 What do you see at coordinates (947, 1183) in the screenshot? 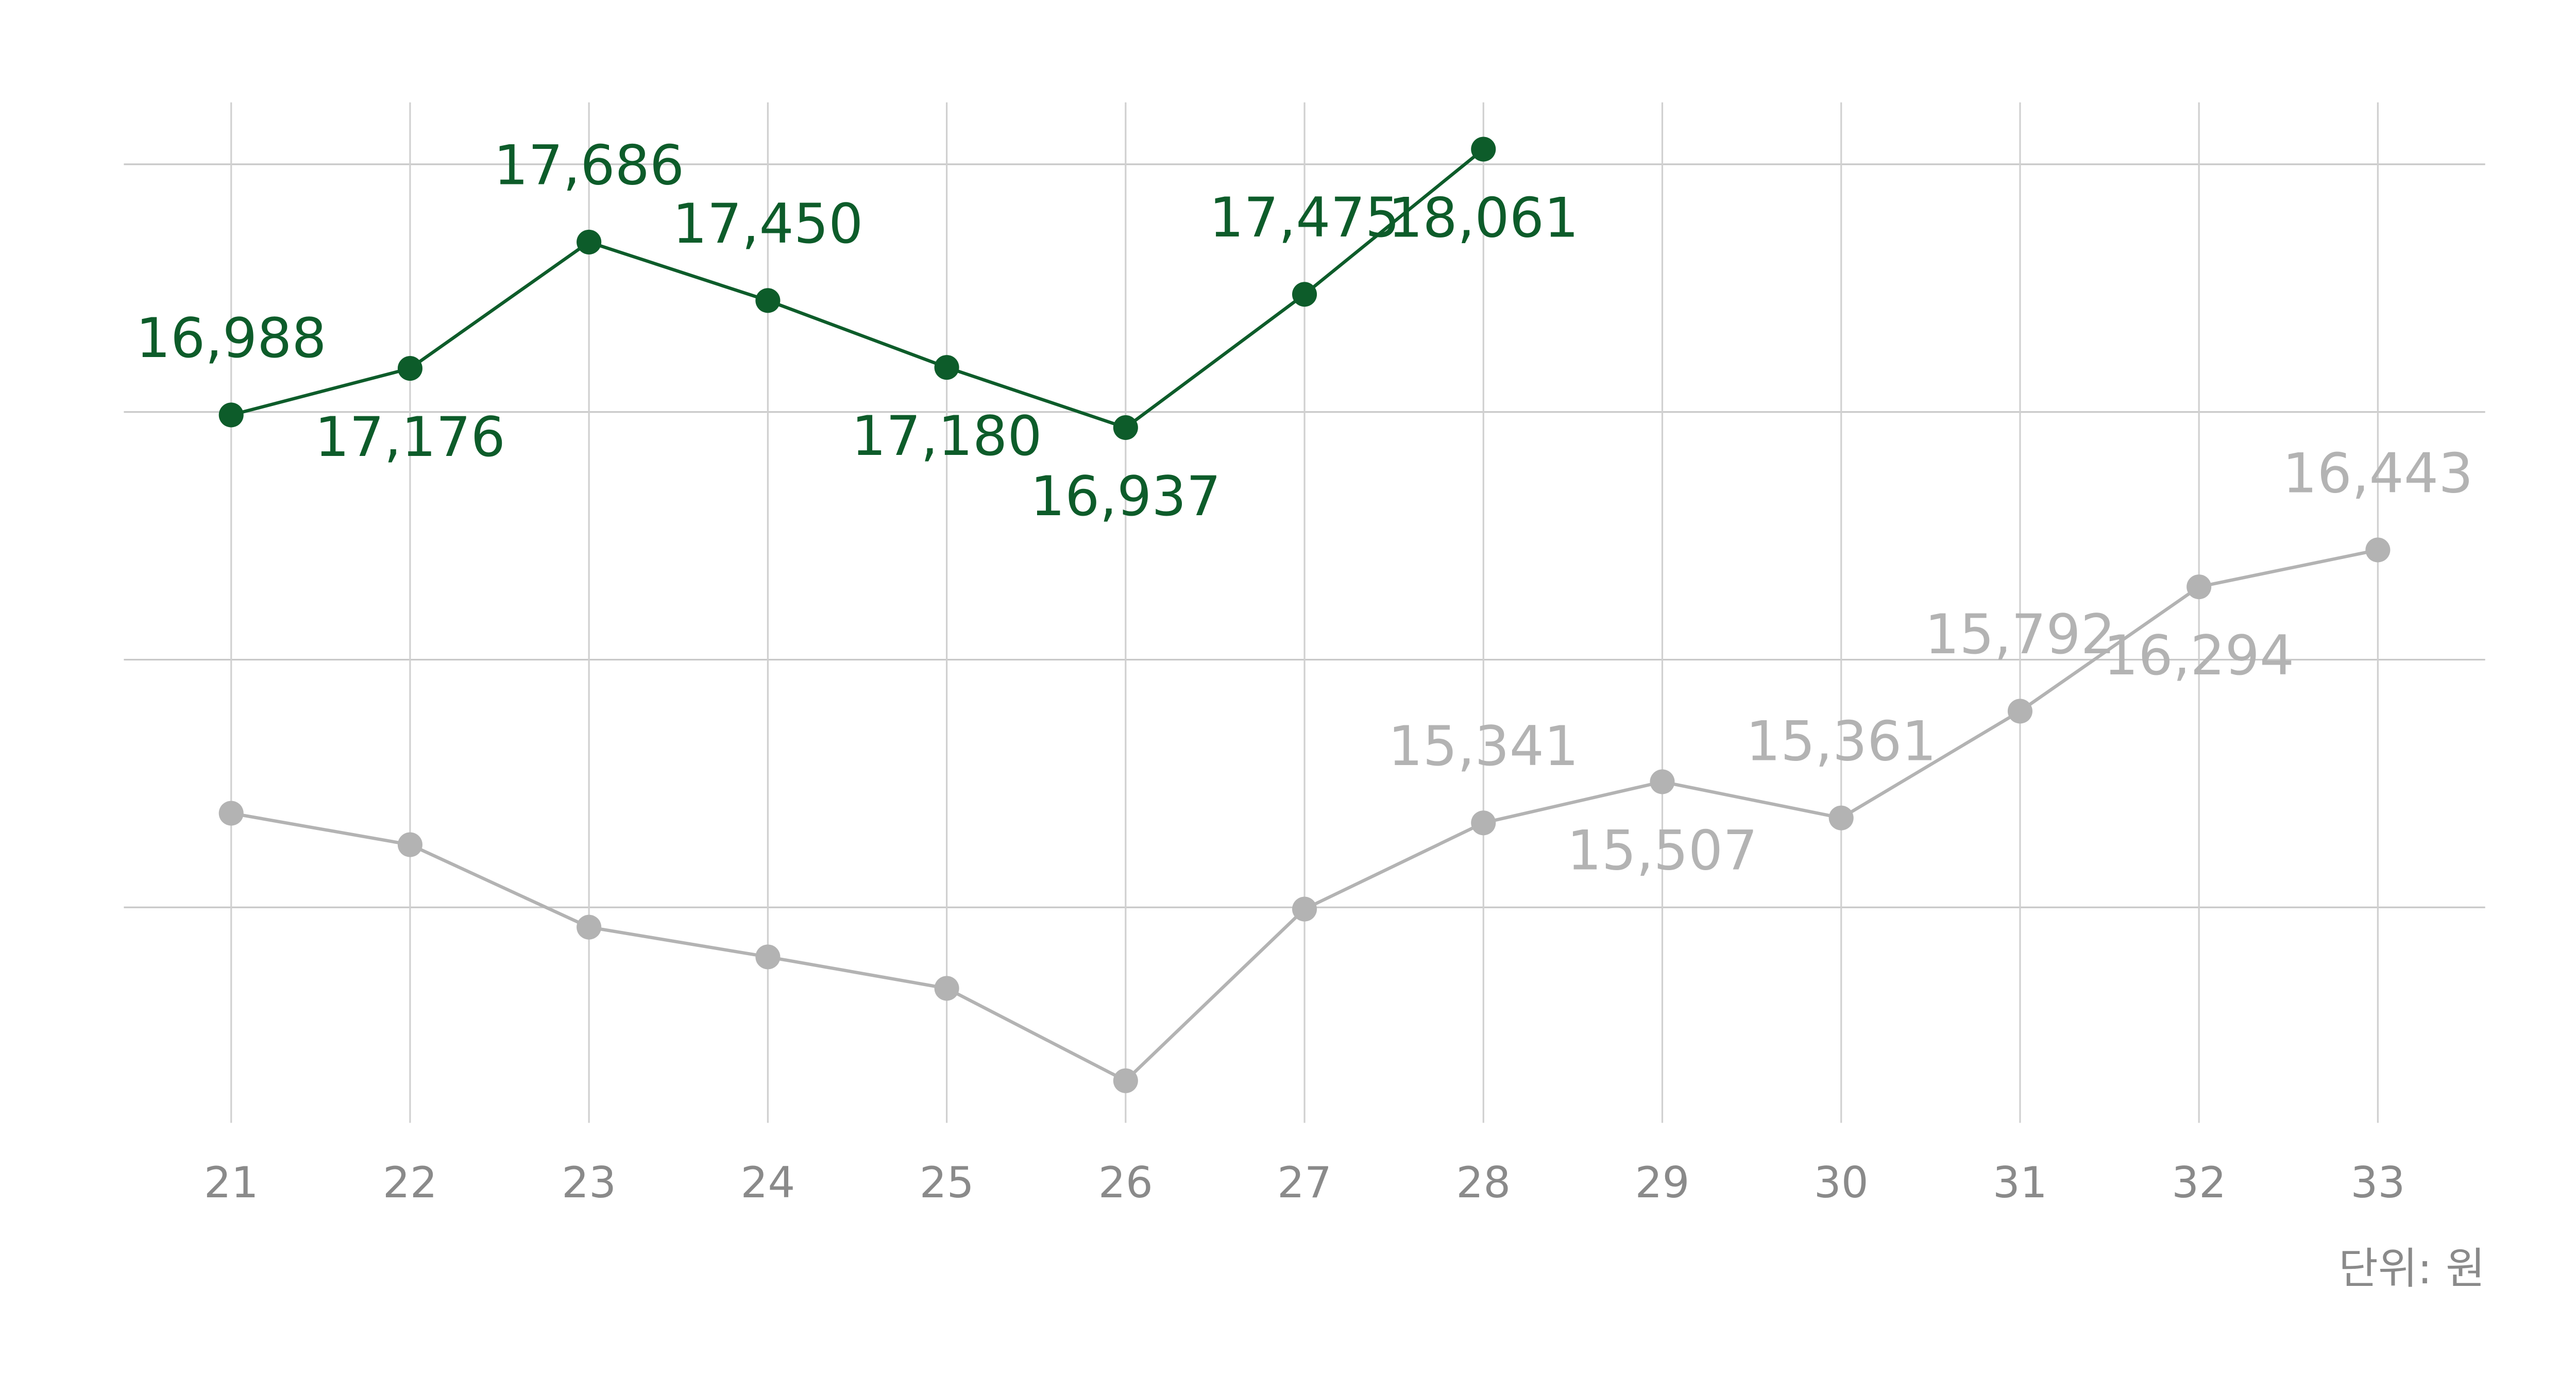
I see `x-tick-label: 25` at bounding box center [947, 1183].